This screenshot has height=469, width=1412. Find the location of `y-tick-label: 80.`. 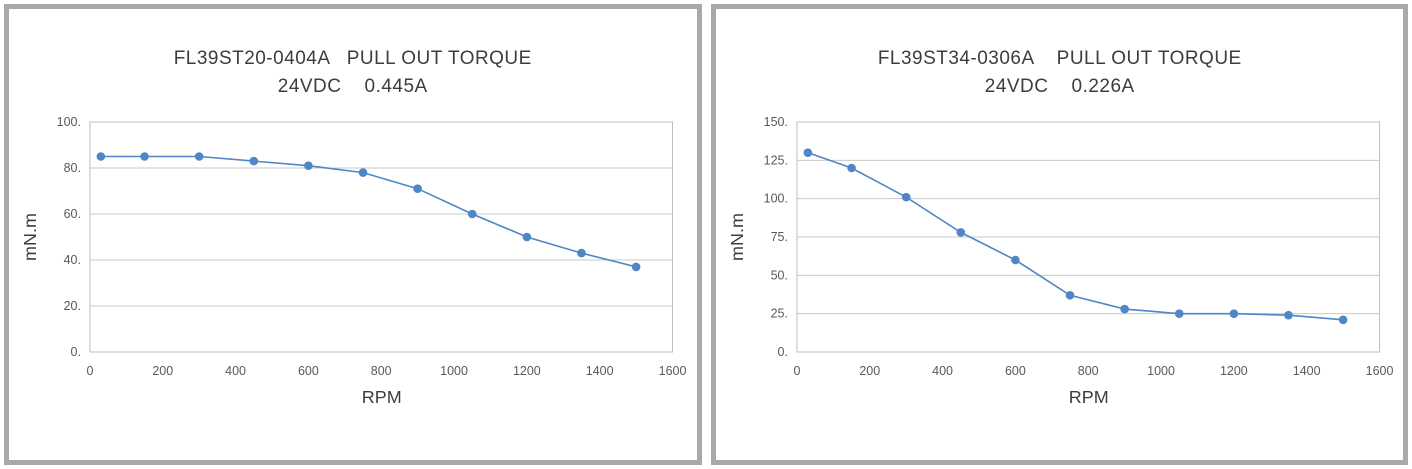

y-tick-label: 80. is located at coordinates (72, 168).